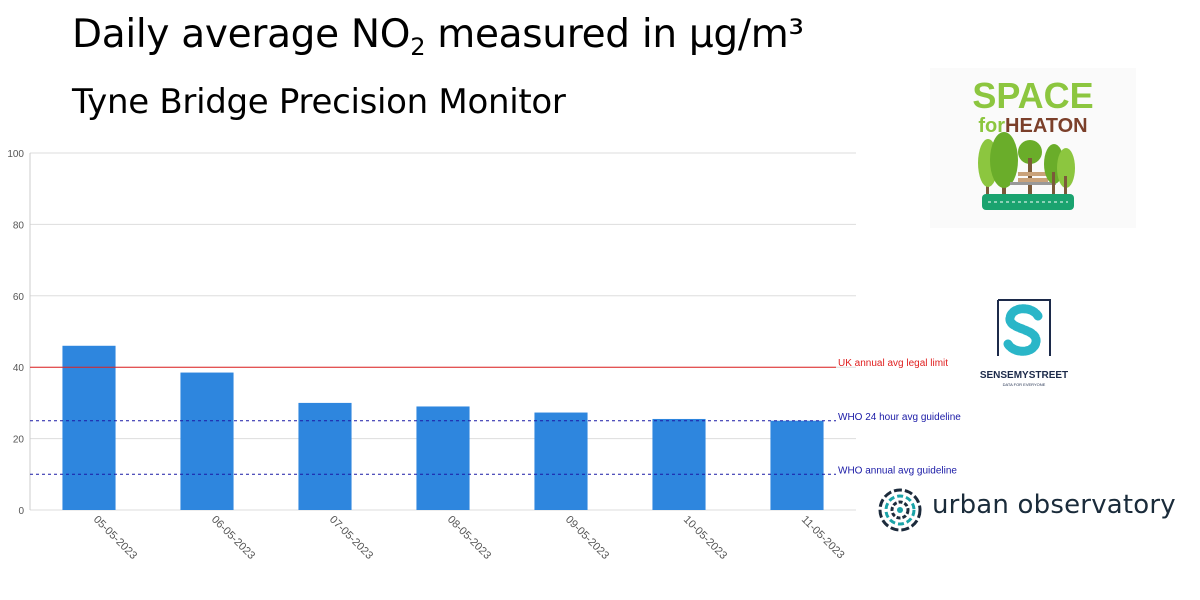  What do you see at coordinates (900, 510) in the screenshot?
I see `observatory-icon` at bounding box center [900, 510].